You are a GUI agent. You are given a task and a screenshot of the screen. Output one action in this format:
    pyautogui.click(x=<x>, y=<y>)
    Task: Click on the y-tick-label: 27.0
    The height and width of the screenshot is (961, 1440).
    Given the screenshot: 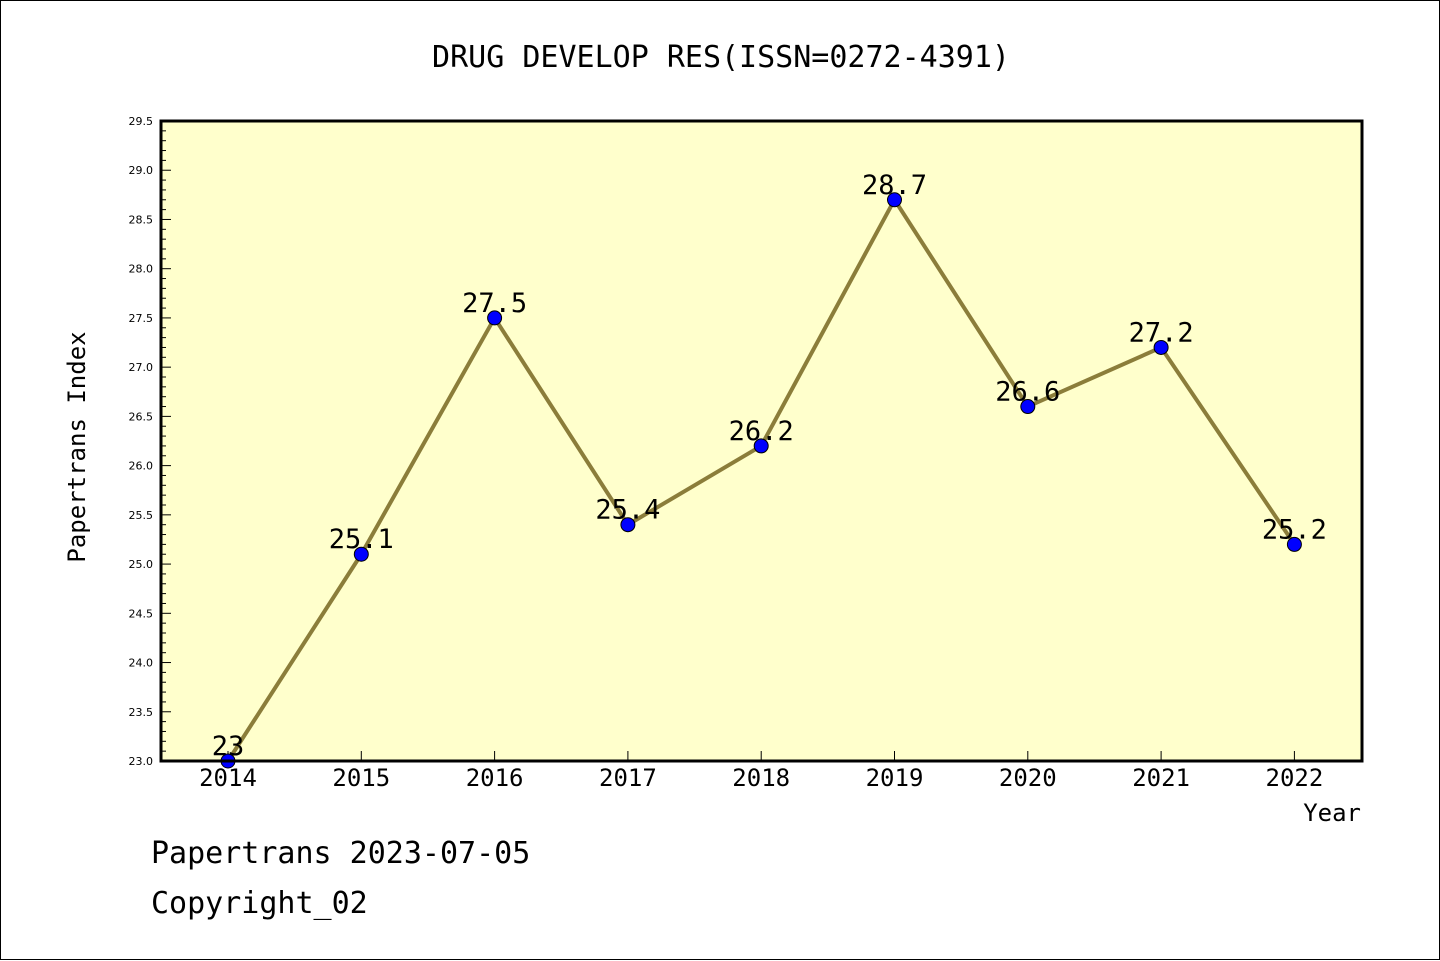 What is the action you would take?
    pyautogui.click(x=141, y=367)
    